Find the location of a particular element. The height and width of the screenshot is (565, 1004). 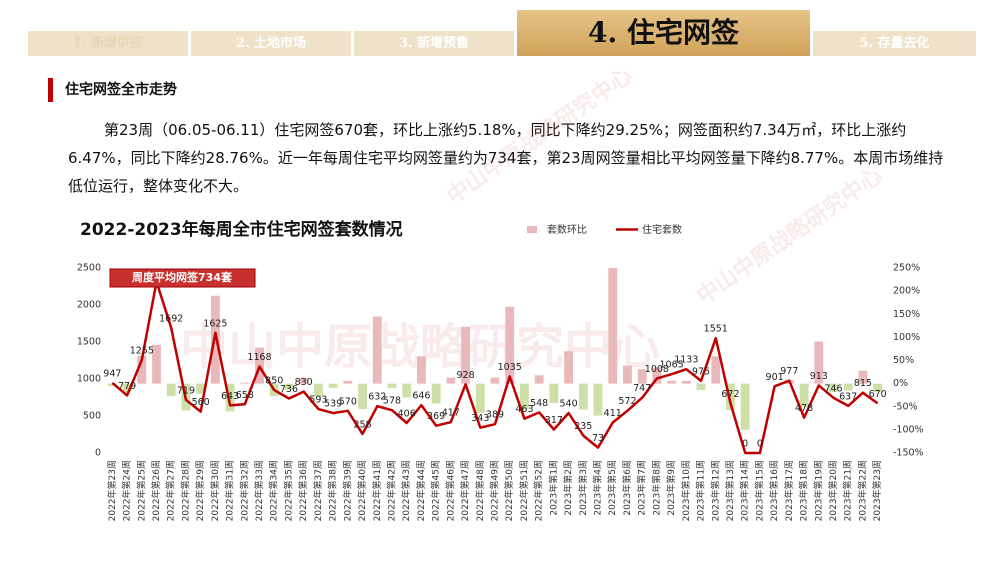

annotation-box is located at coordinates (182, 278).